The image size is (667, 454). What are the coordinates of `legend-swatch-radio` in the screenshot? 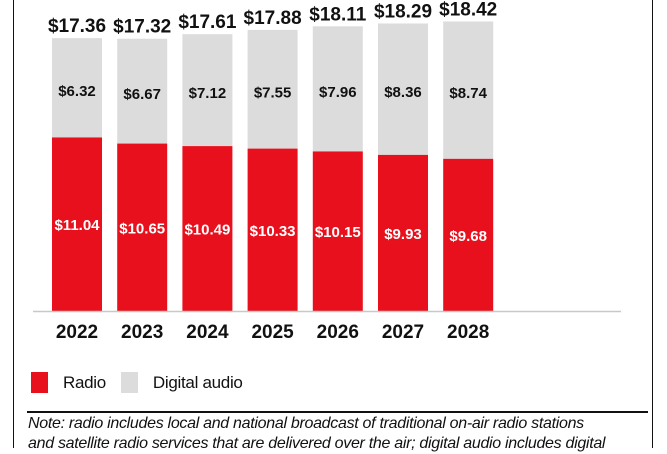 It's located at (39, 382).